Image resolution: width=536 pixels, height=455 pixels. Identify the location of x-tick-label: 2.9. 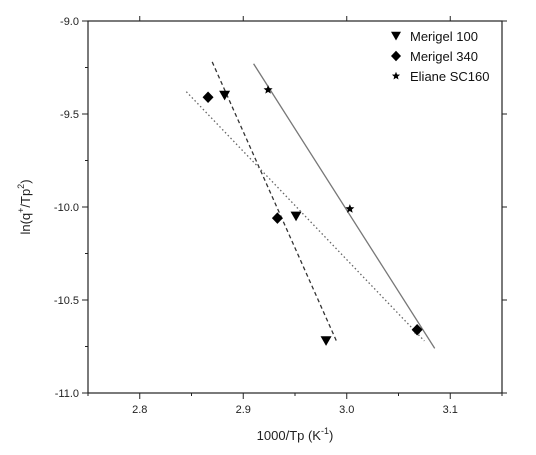
(243, 410).